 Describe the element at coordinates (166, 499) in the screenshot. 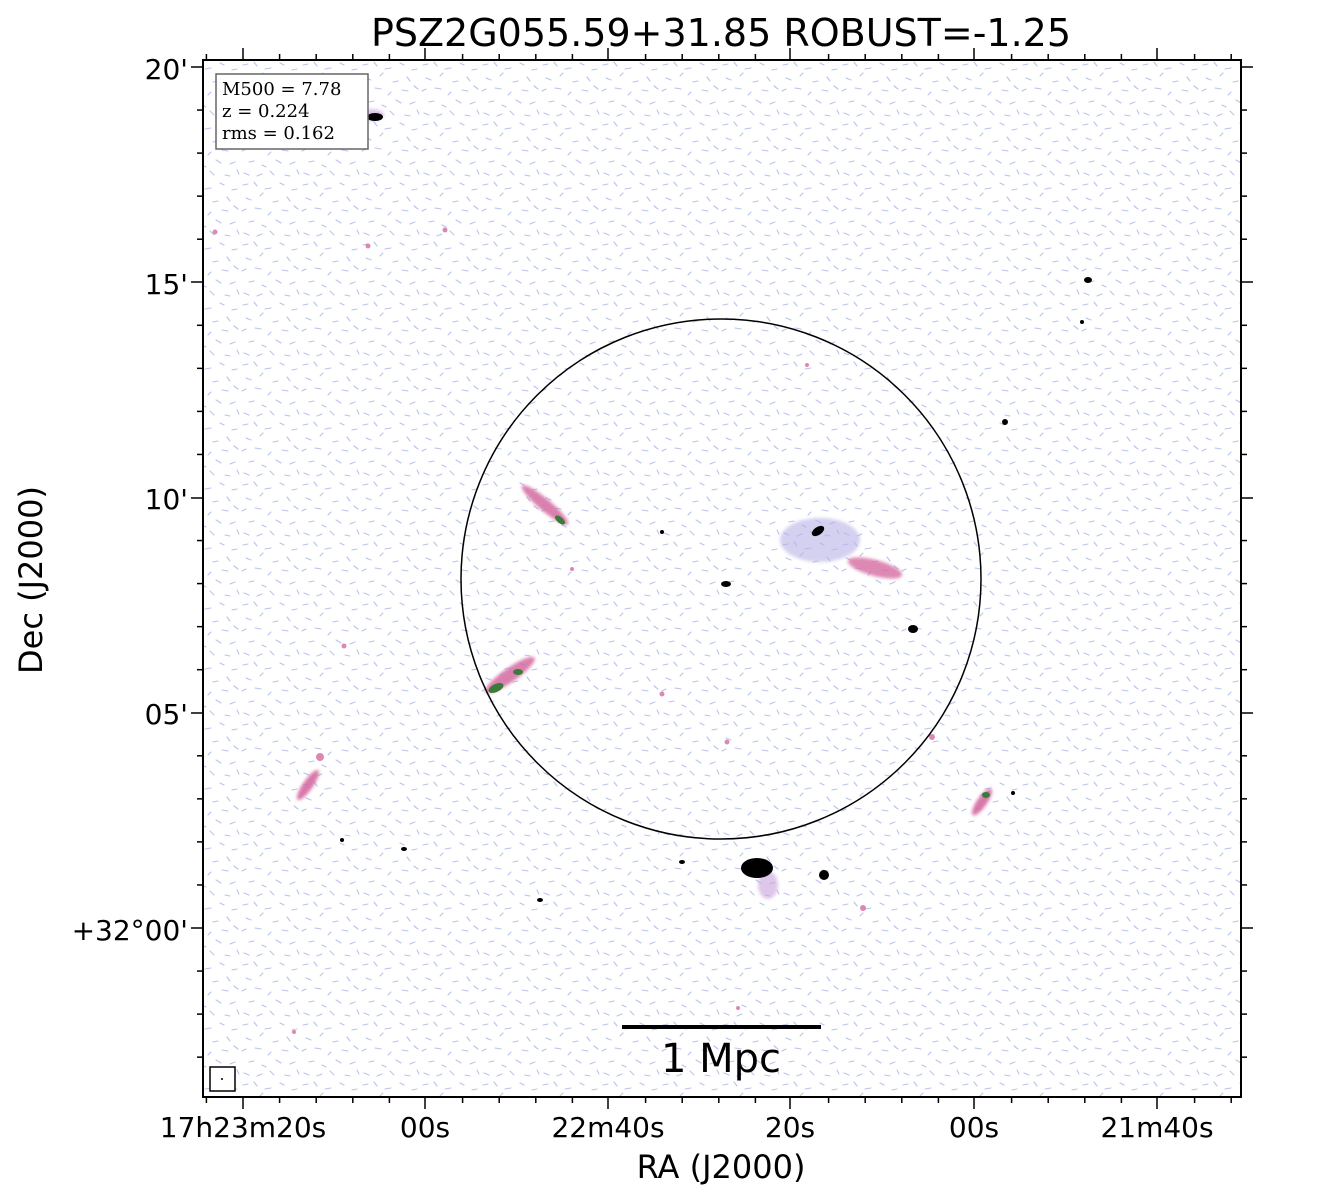

I see `dec-tick-label: 10'` at that location.